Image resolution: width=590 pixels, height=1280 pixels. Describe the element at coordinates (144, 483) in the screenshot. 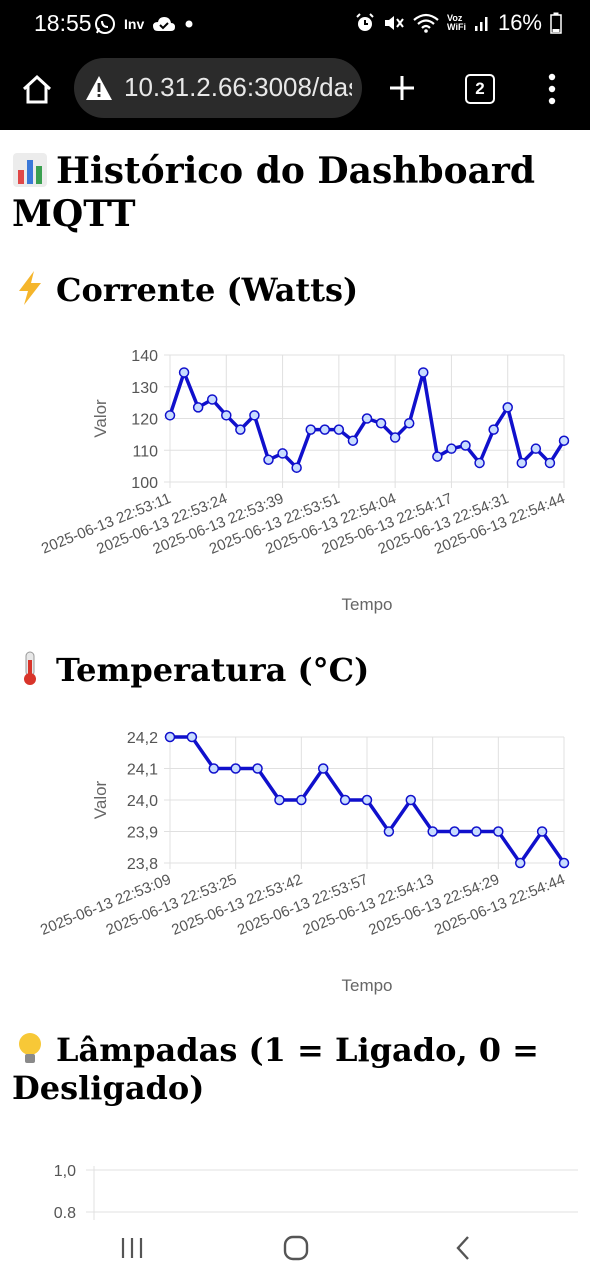

I see `y-tick-label: 100` at that location.